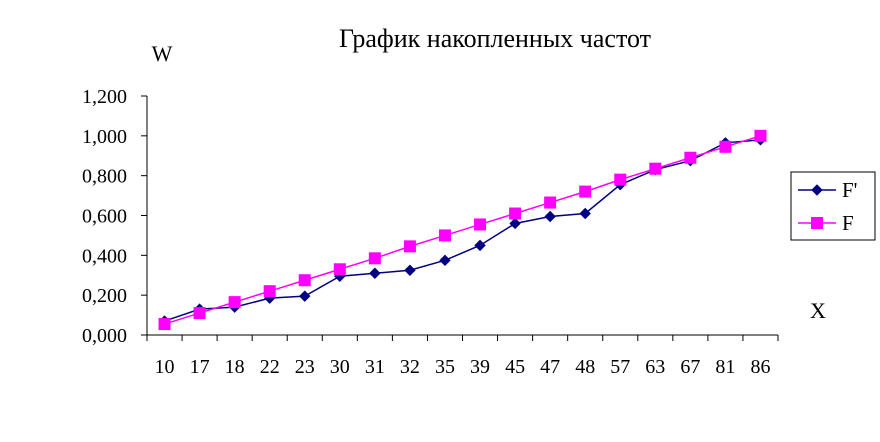 The width and height of the screenshot is (880, 442). Describe the element at coordinates (375, 367) in the screenshot. I see `x-tick-label: 31` at that location.